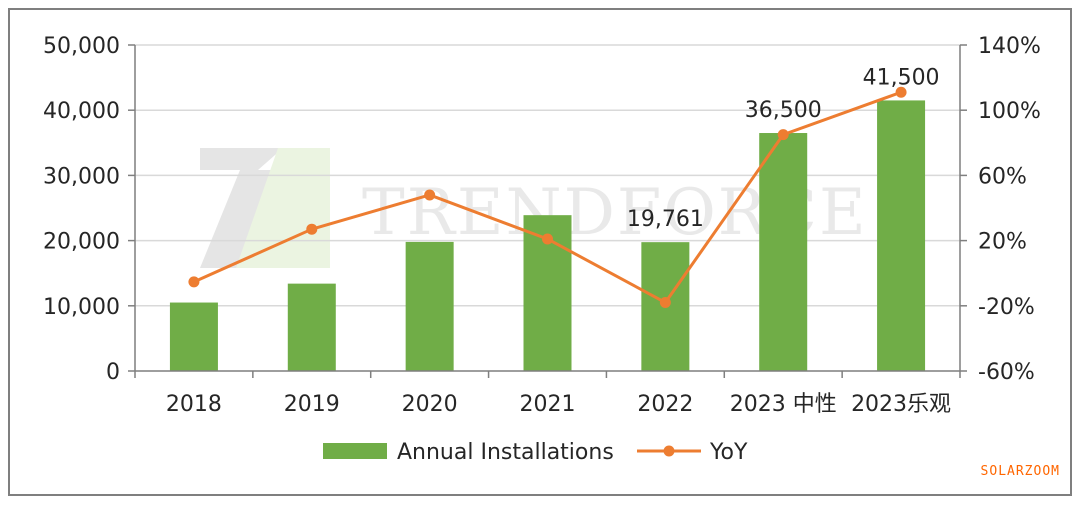  Describe the element at coordinates (1002, 176) in the screenshot. I see `y-right-tick-label: 60%` at that location.